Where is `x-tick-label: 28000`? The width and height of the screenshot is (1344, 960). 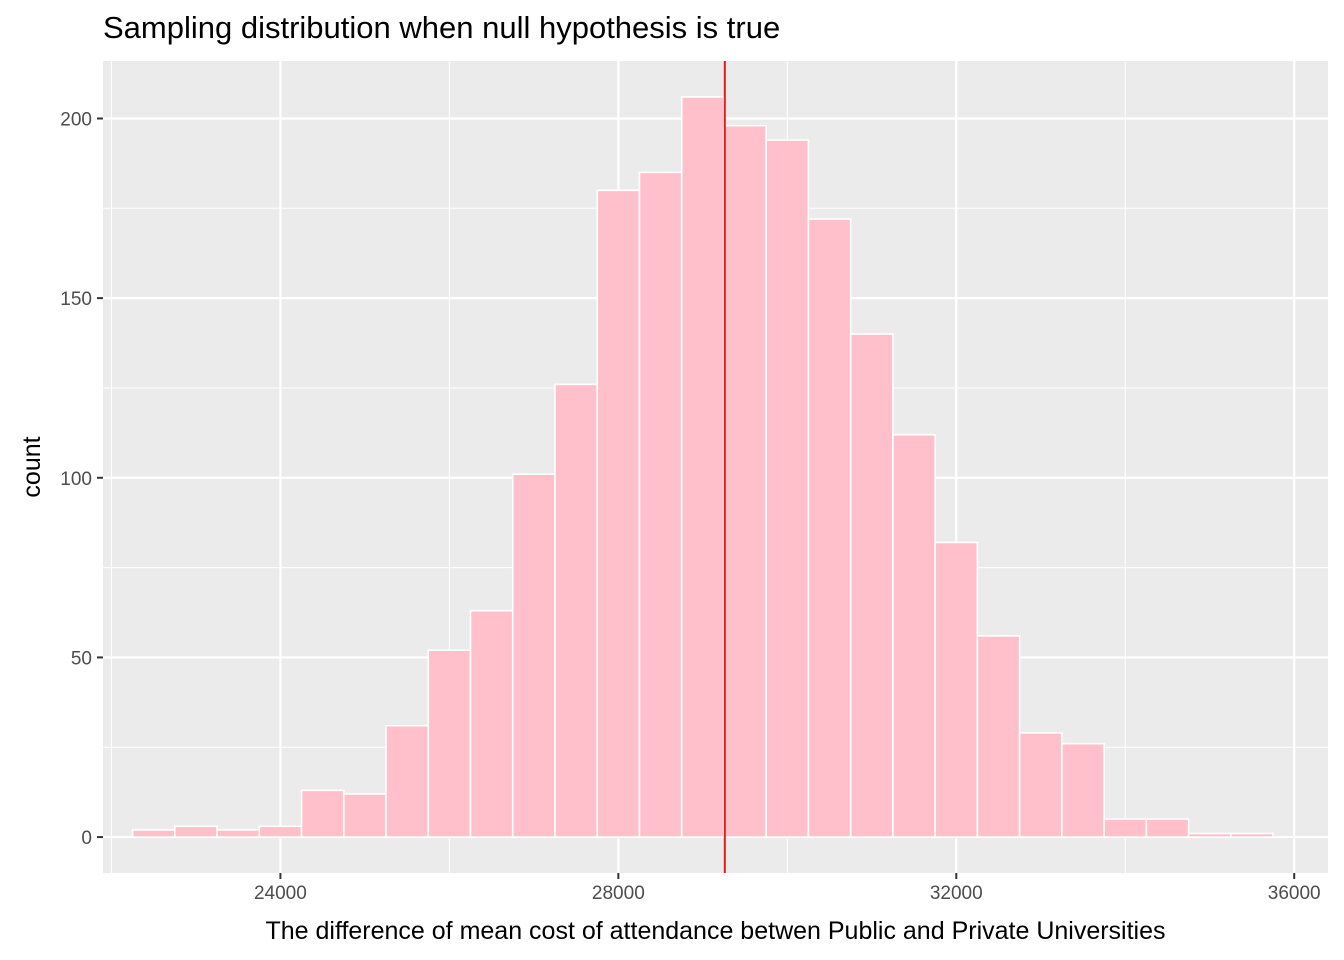 x-tick-label: 28000 is located at coordinates (618, 893).